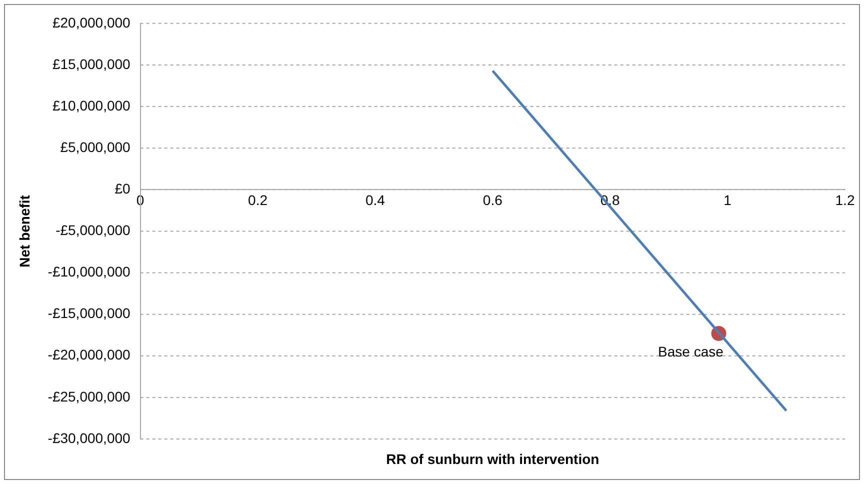 This screenshot has width=864, height=484. I want to click on x-tick-label: 0.4, so click(375, 200).